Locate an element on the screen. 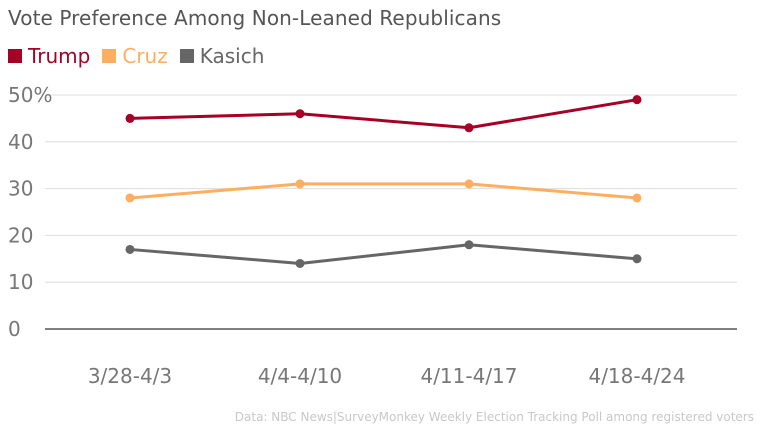 Image resolution: width=760 pixels, height=428 pixels. legend-label-trump: Trump is located at coordinates (59, 56).